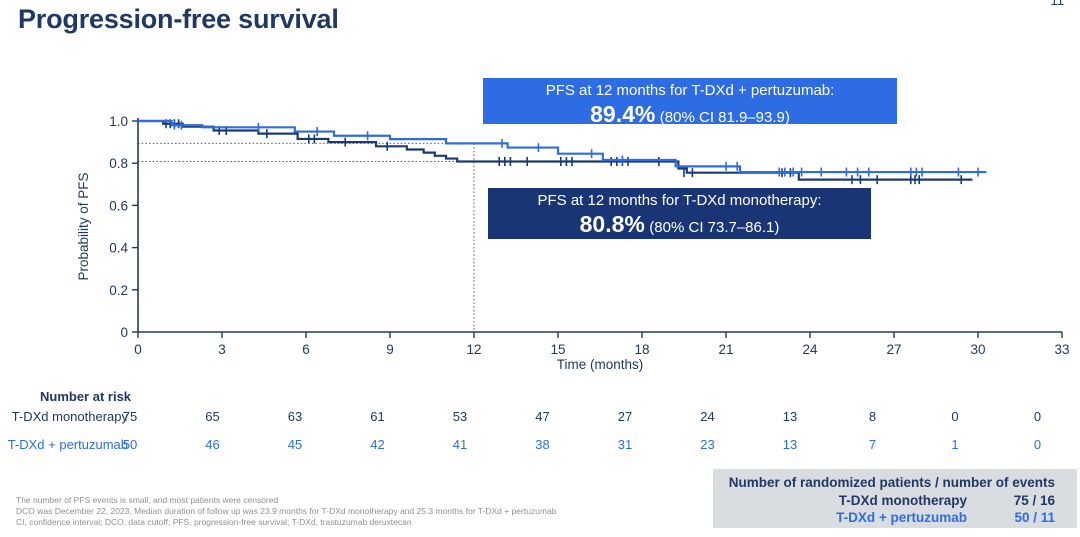  What do you see at coordinates (67, 444) in the screenshot?
I see `at-risk-label-pertuzumab: T-DXd + pertuzumab` at bounding box center [67, 444].